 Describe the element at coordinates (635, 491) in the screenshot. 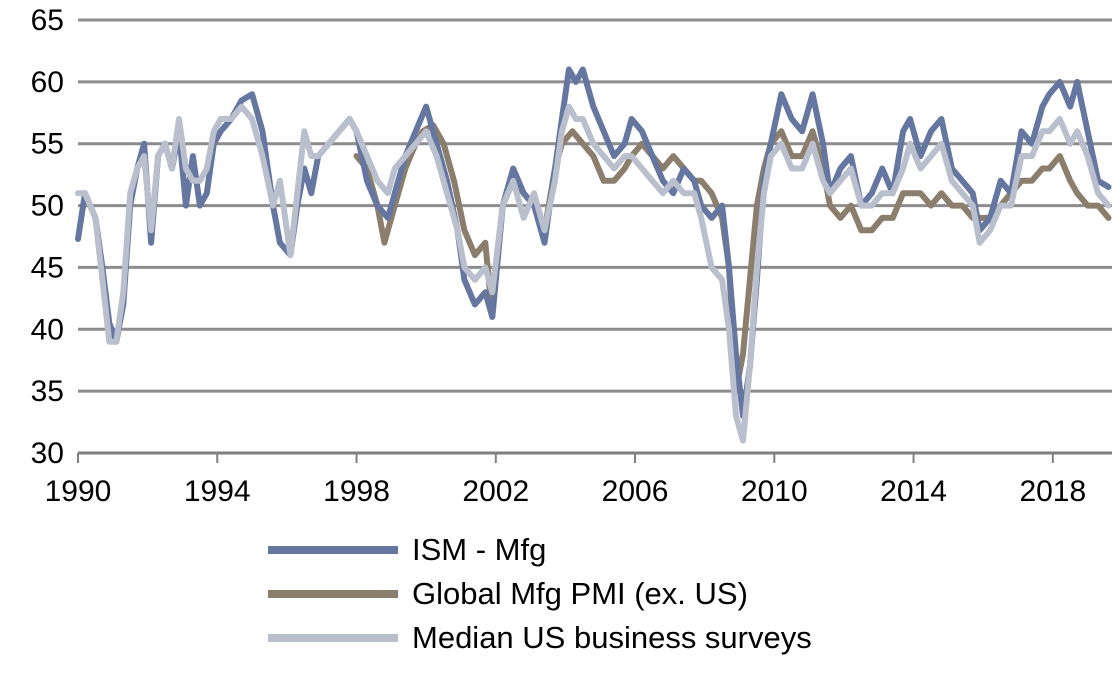

I see `x-tick-label-2006: 2006` at that location.